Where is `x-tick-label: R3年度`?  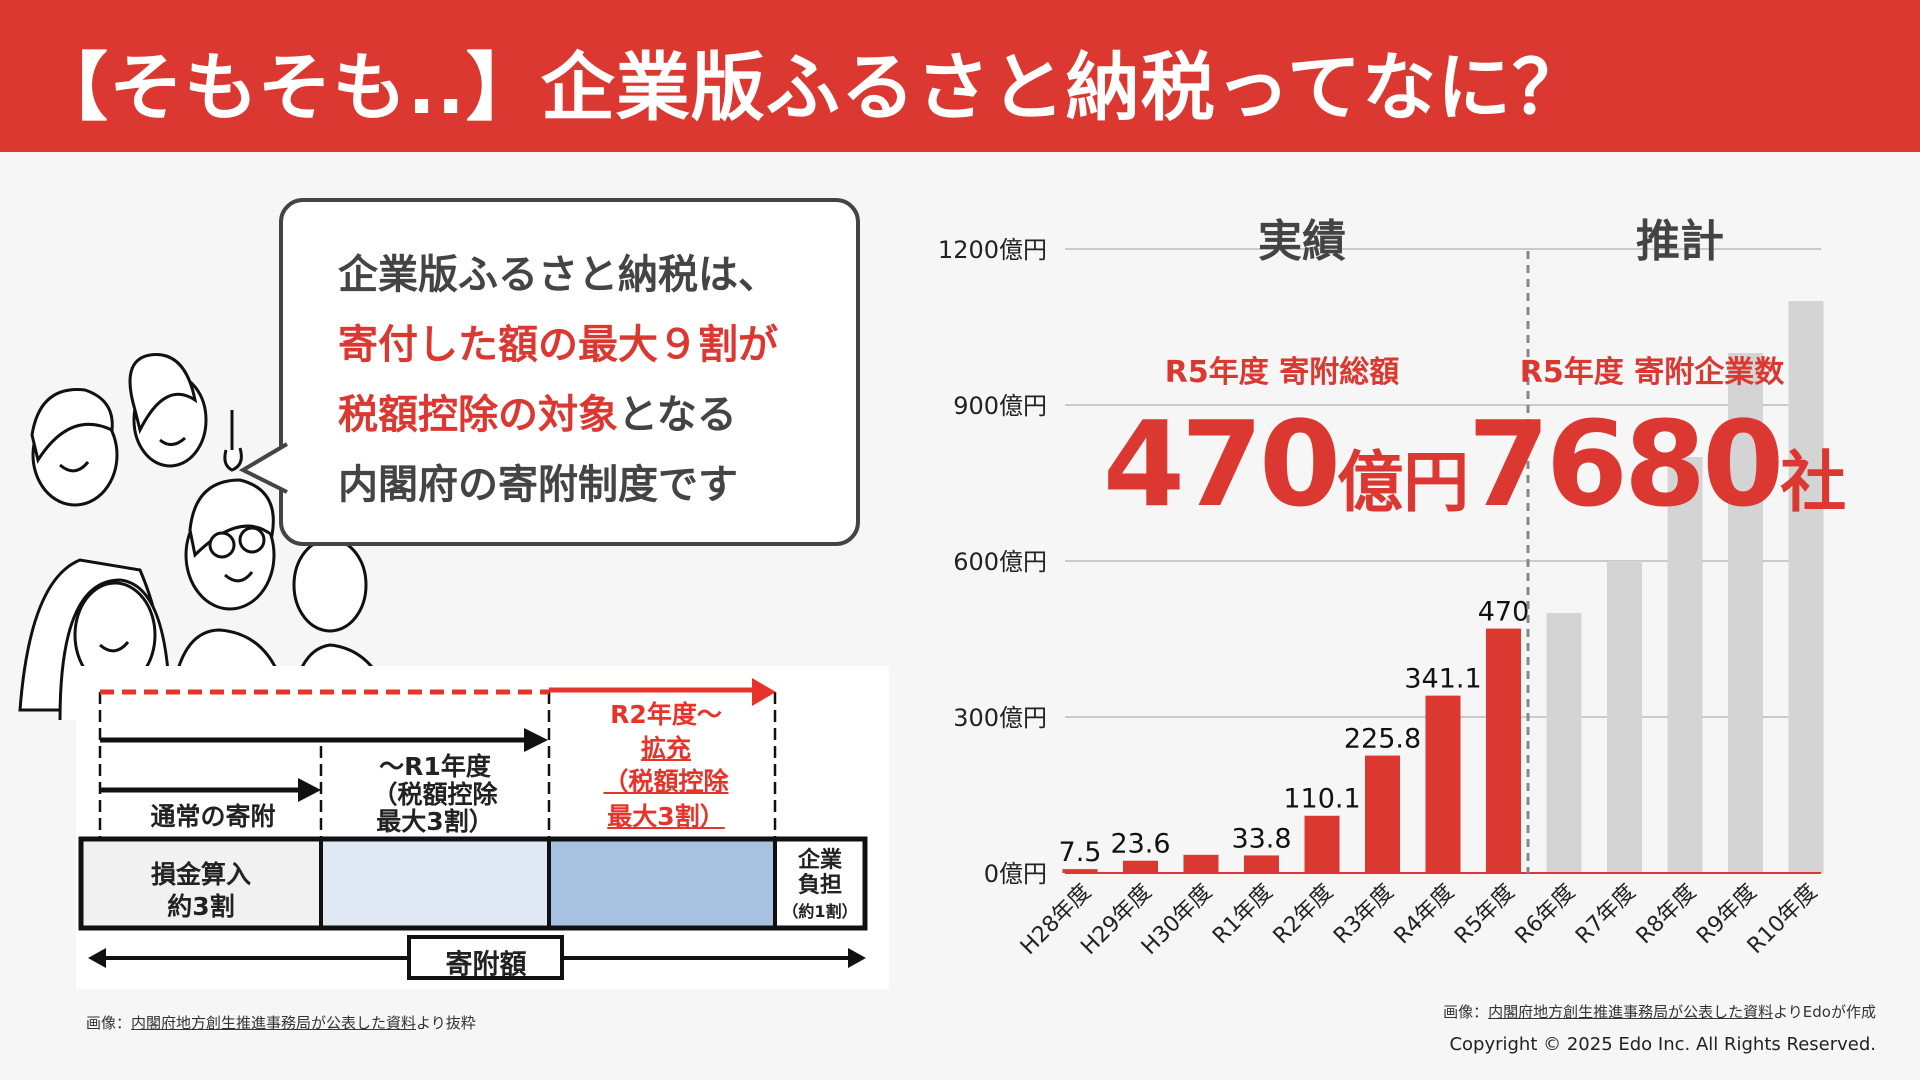
x-tick-label: R3年度 is located at coordinates (1364, 915).